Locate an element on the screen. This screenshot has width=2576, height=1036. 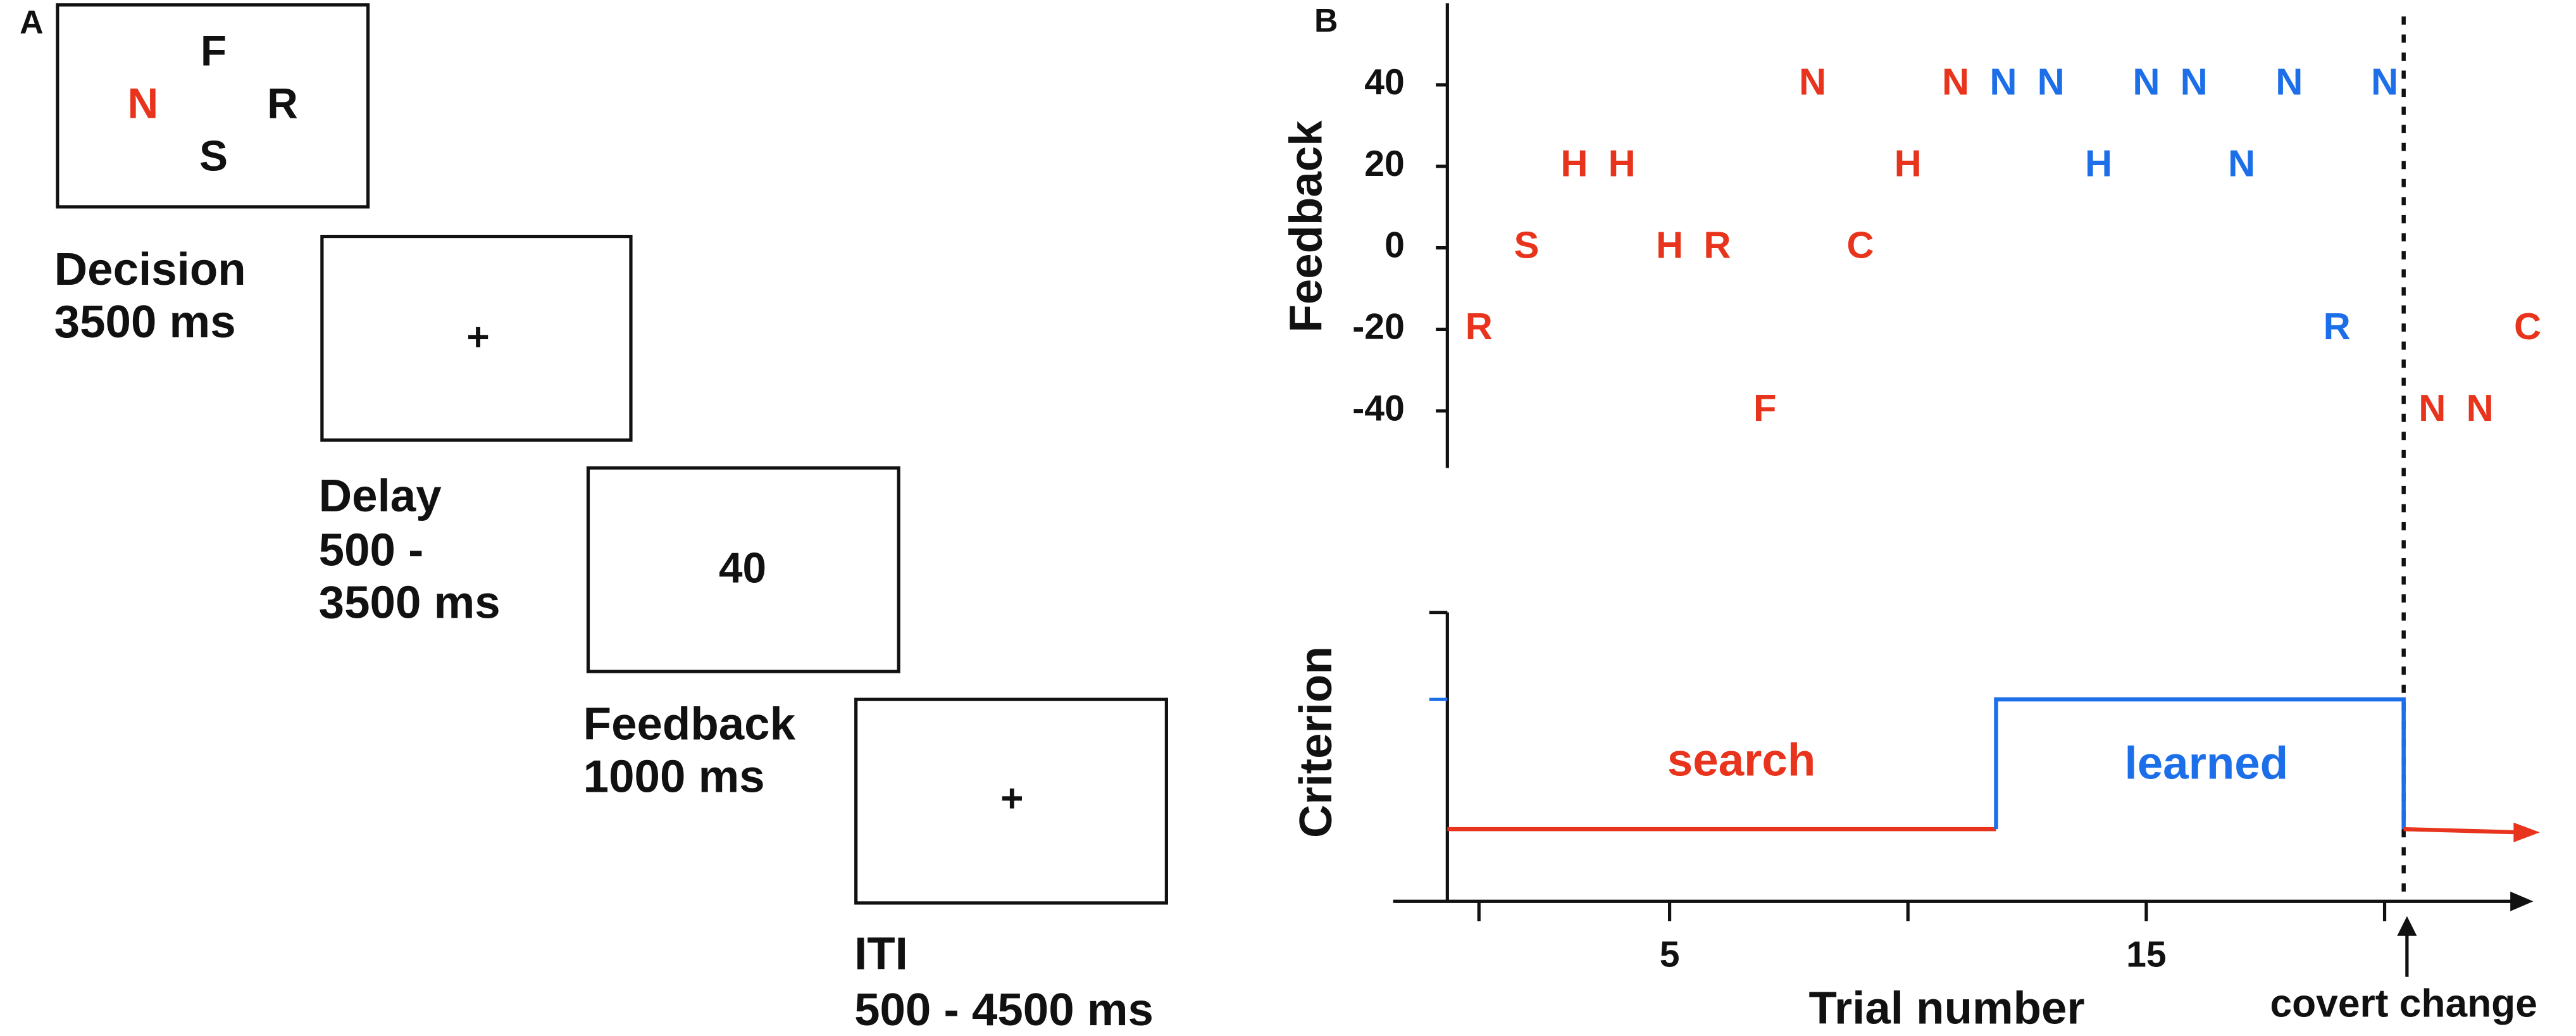
y-tick-label: 20 is located at coordinates (1384, 164).